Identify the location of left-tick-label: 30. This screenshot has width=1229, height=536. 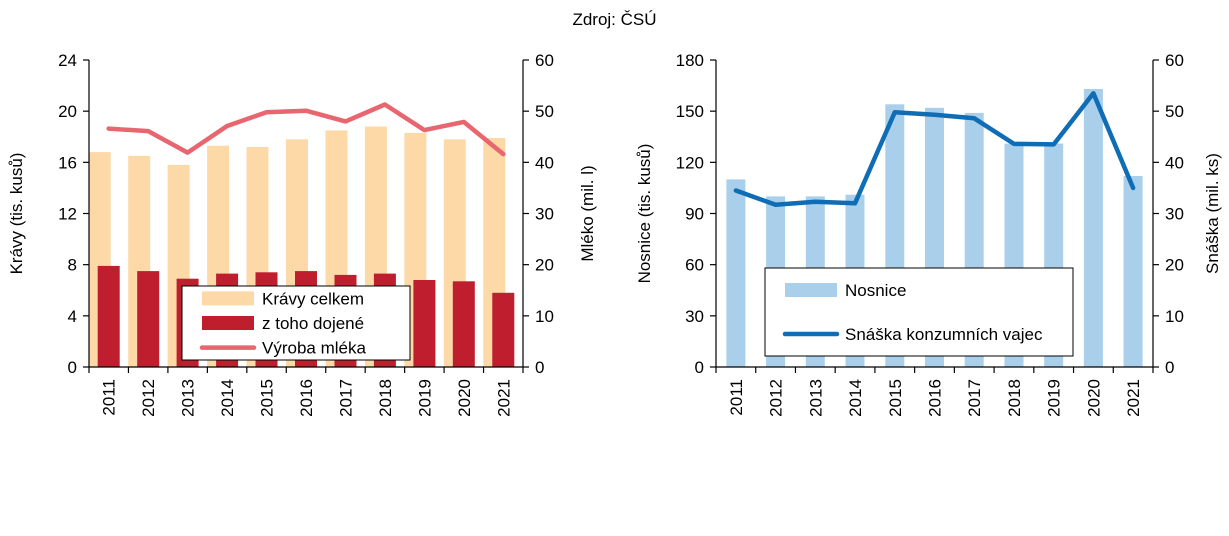
(694, 316).